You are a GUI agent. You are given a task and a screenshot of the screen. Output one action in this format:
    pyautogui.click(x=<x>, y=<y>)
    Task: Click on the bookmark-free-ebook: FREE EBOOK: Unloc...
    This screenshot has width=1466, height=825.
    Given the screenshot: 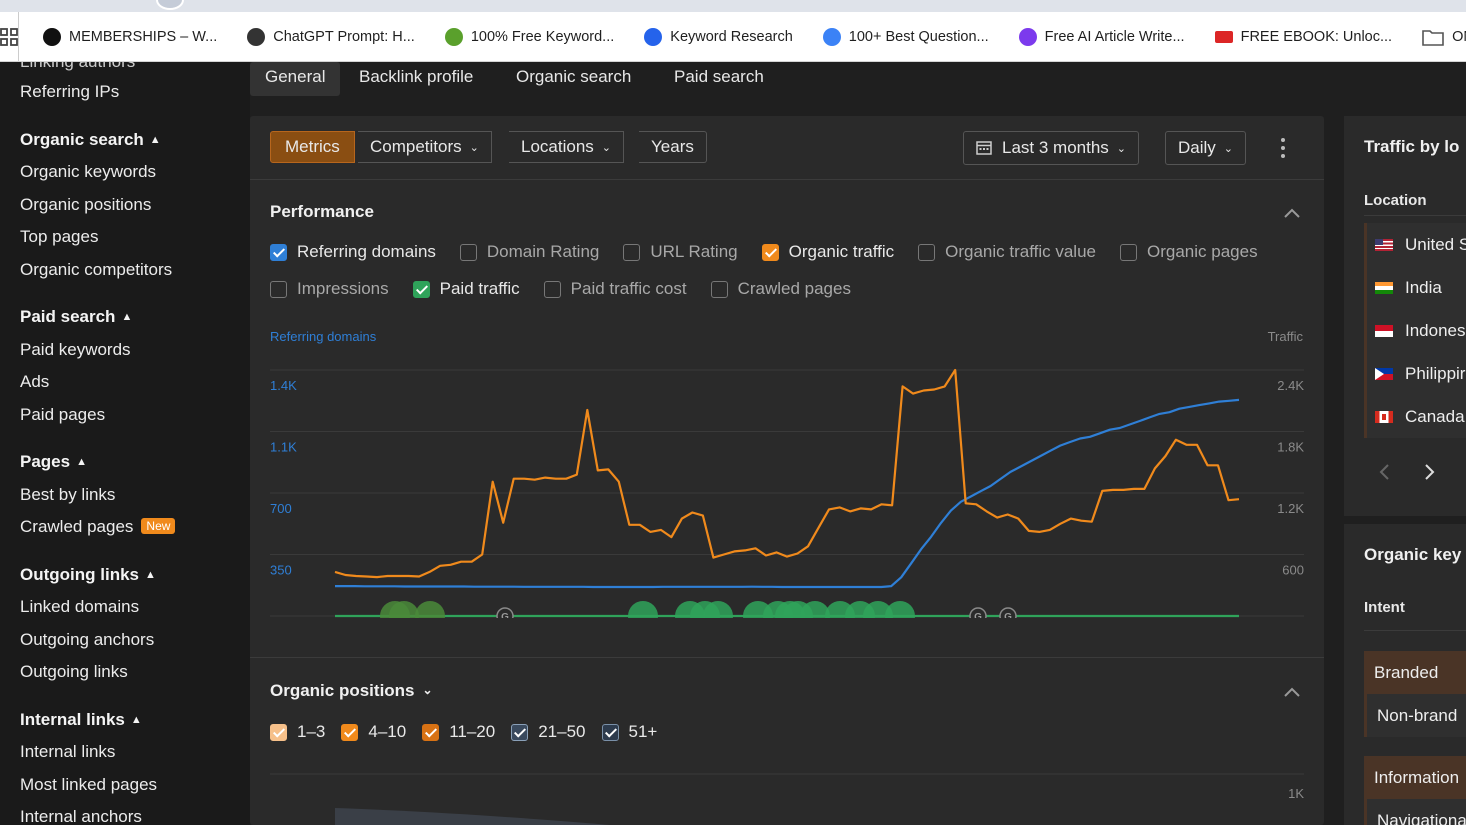 What is the action you would take?
    pyautogui.click(x=1303, y=37)
    